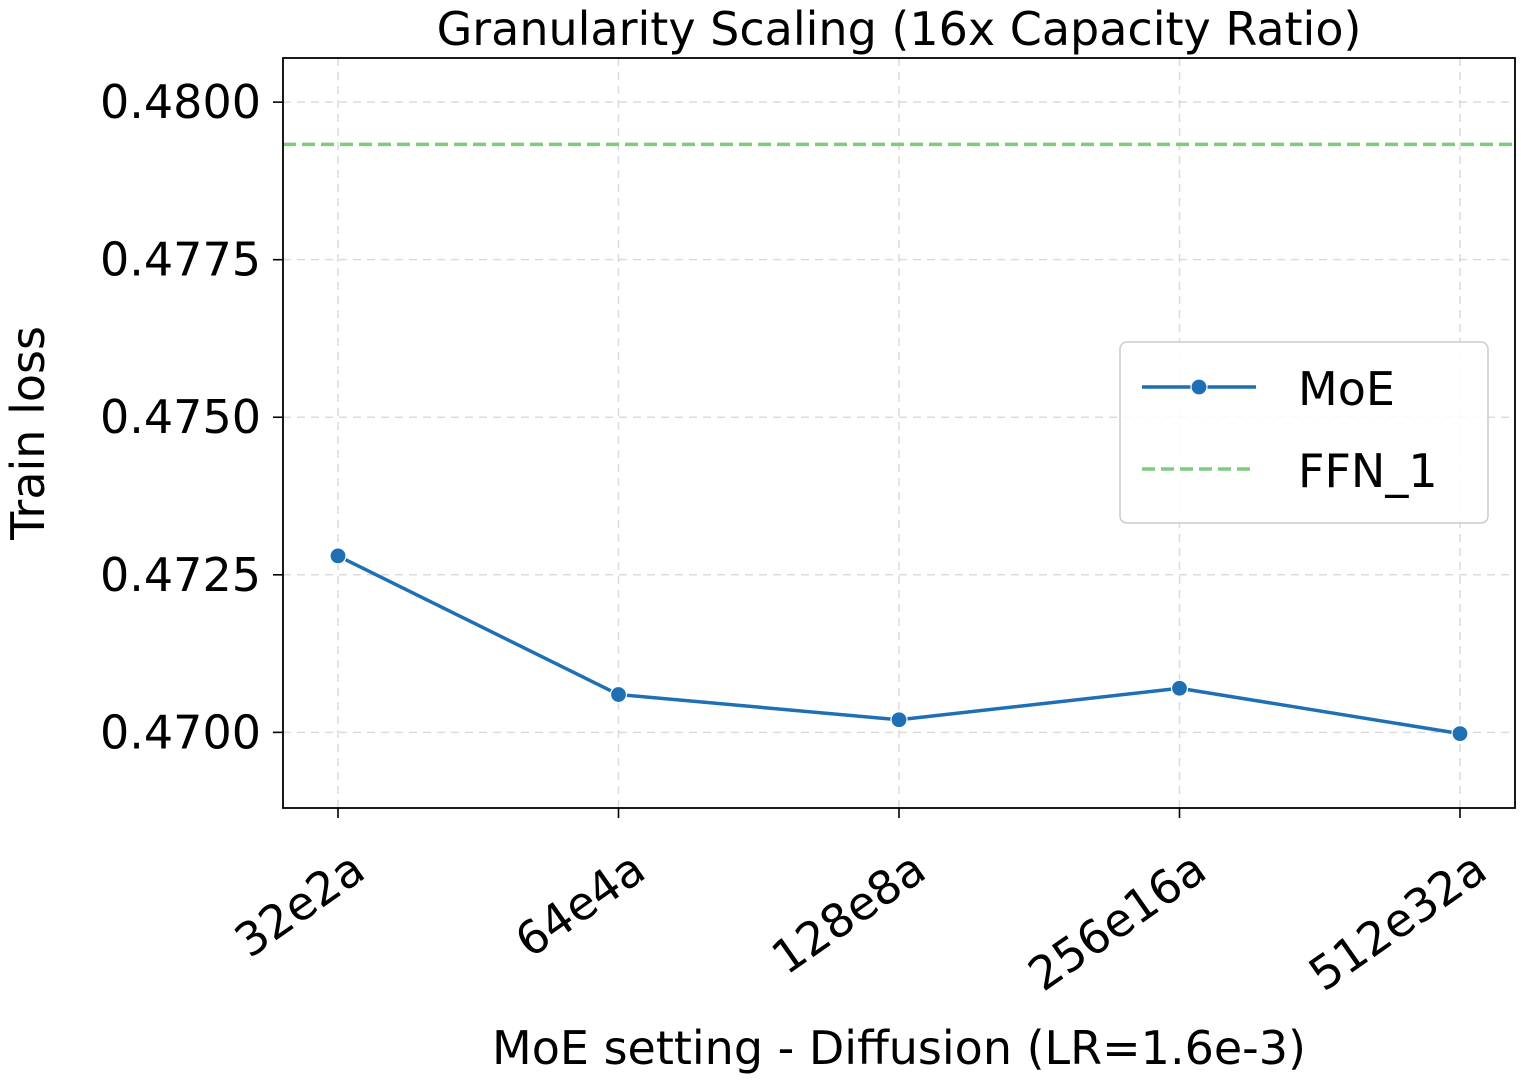 This screenshot has width=1521, height=1082. What do you see at coordinates (579, 904) in the screenshot?
I see `x-tick-label: 64e4a` at bounding box center [579, 904].